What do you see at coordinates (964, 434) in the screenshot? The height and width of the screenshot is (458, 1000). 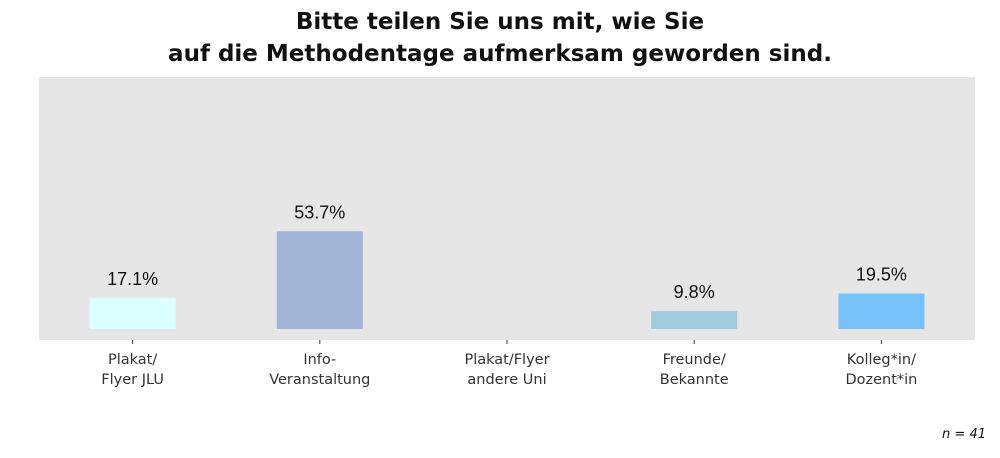 I see `sample-size-label: n = 41` at bounding box center [964, 434].